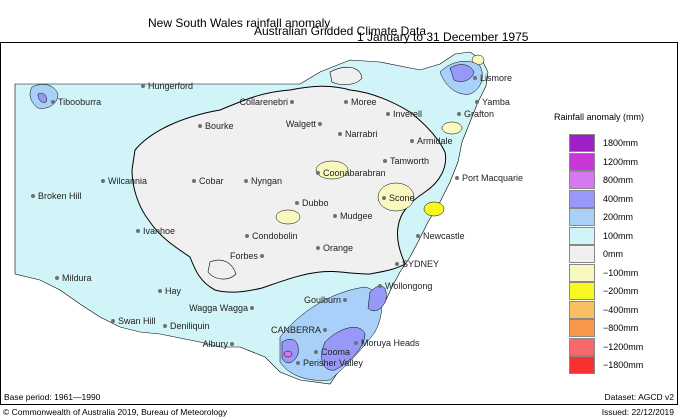 The image size is (680, 420). I want to click on town-marker: Perisher Valley, so click(329, 363).